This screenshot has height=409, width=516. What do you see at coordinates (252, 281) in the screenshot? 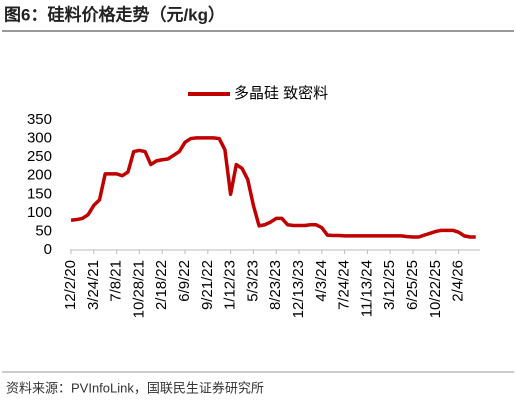
I see `x-tick-label: 5/3/23` at bounding box center [252, 281].